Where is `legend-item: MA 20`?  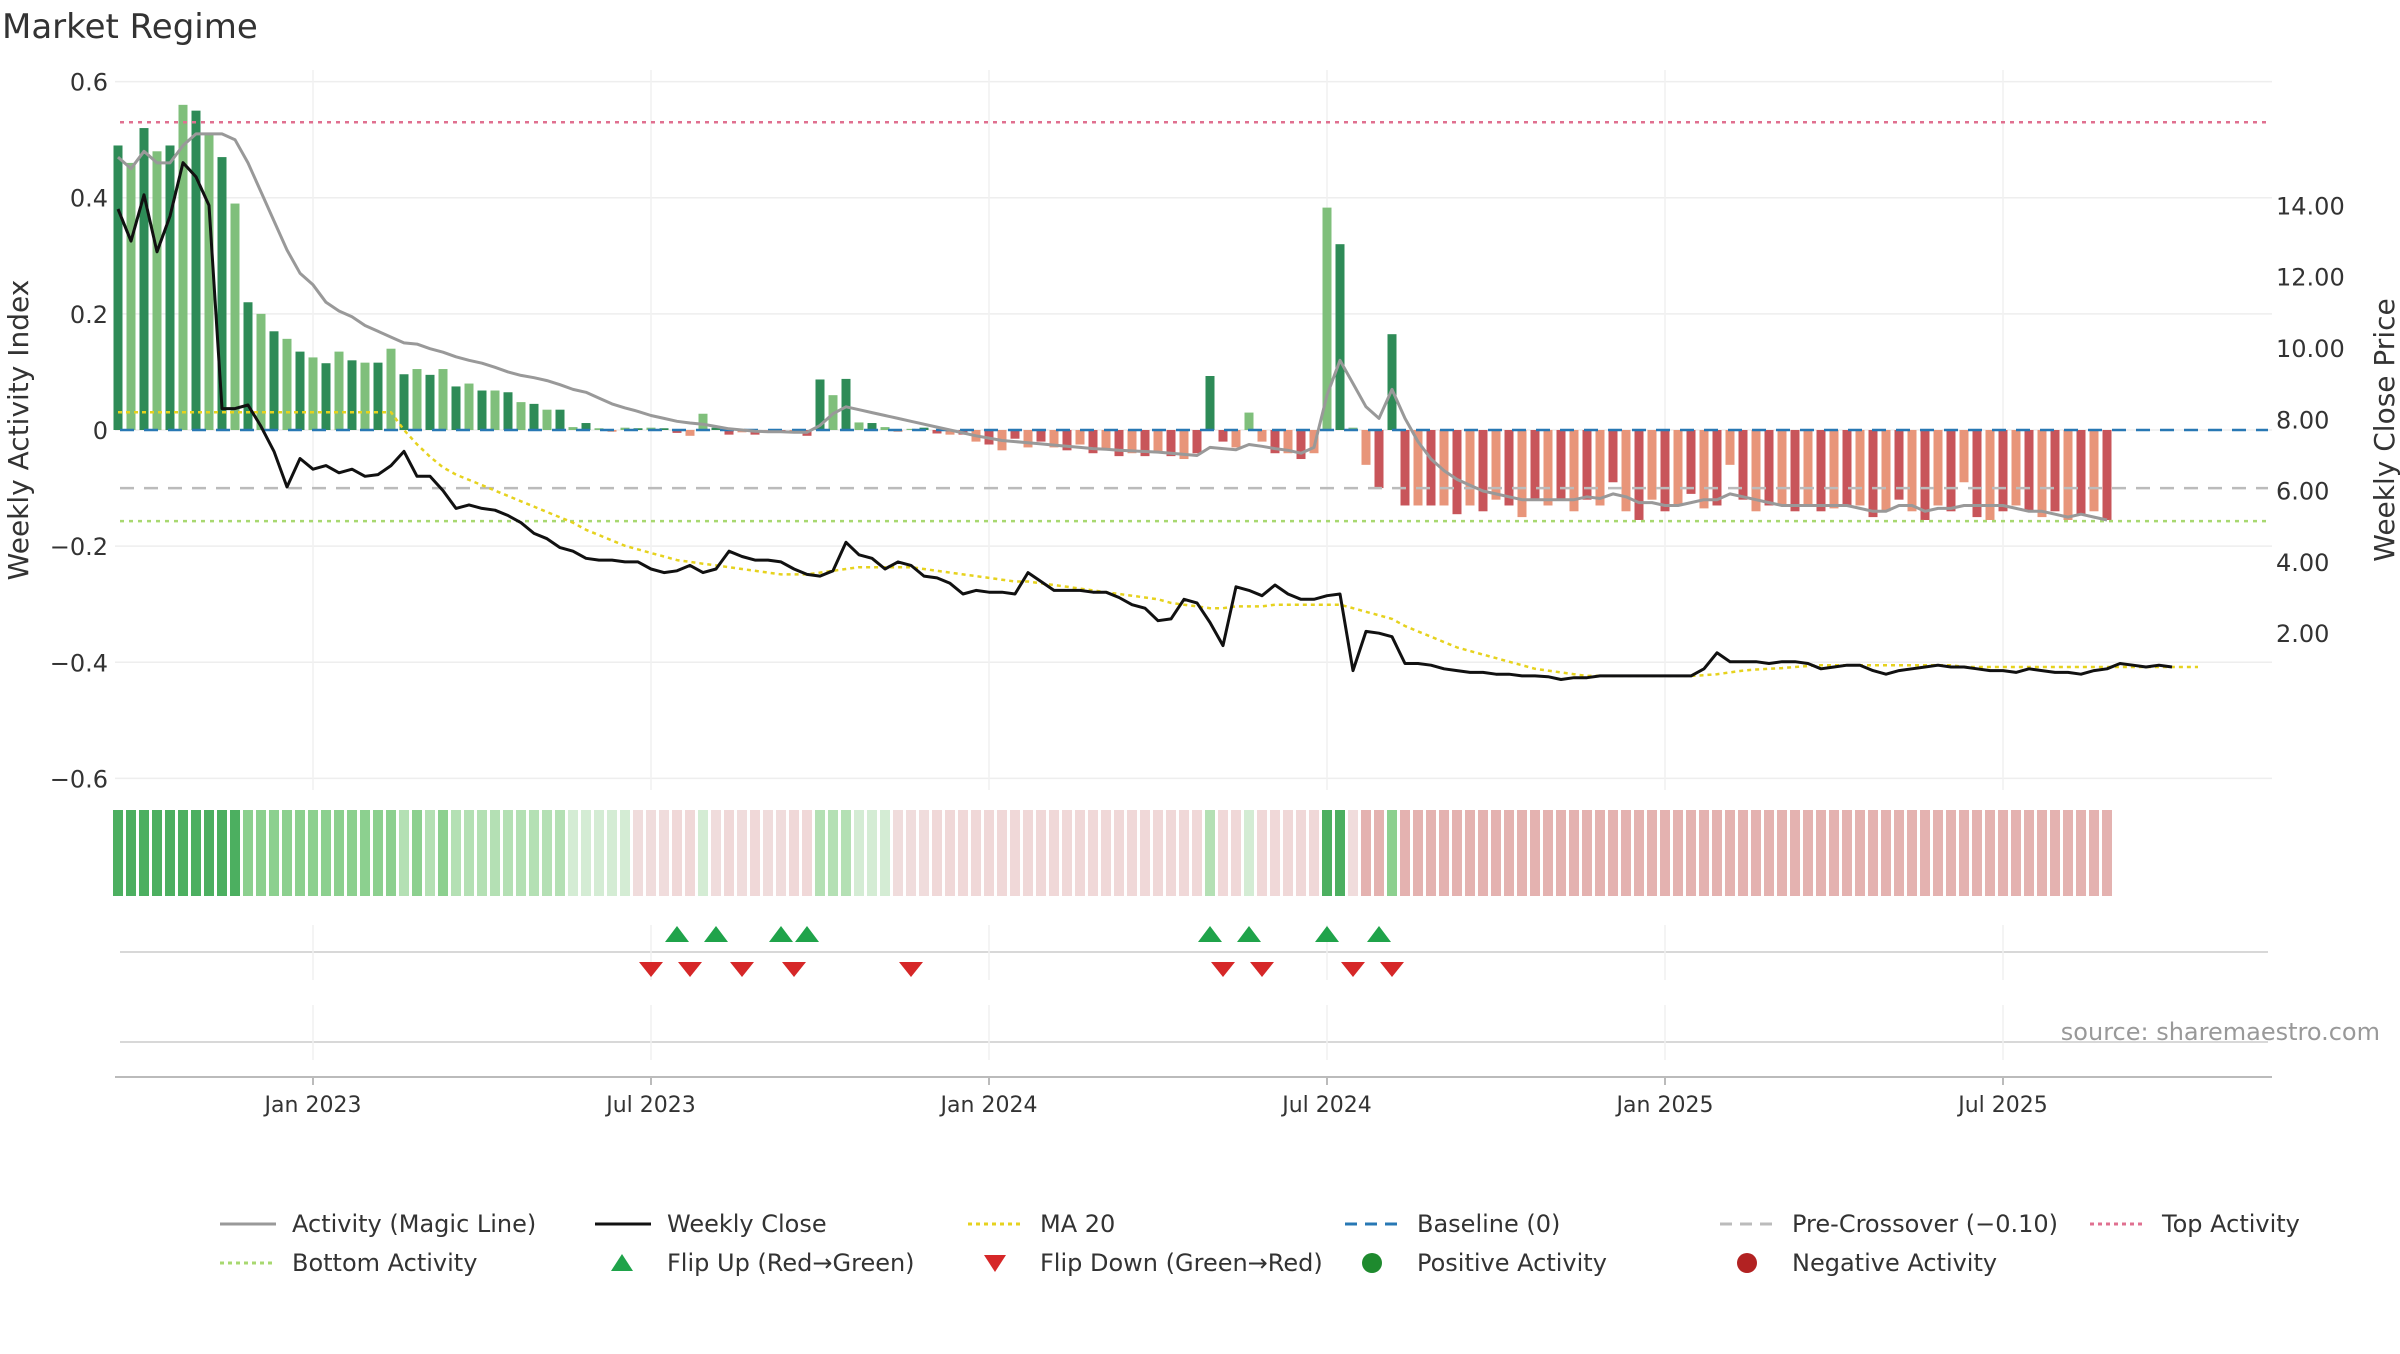 legend-item: MA 20 is located at coordinates (1041, 1224).